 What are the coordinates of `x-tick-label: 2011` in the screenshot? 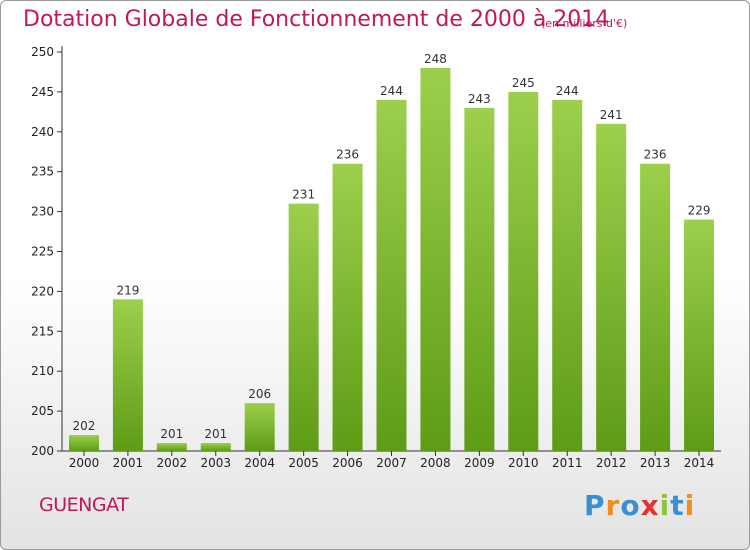 It's located at (567, 463).